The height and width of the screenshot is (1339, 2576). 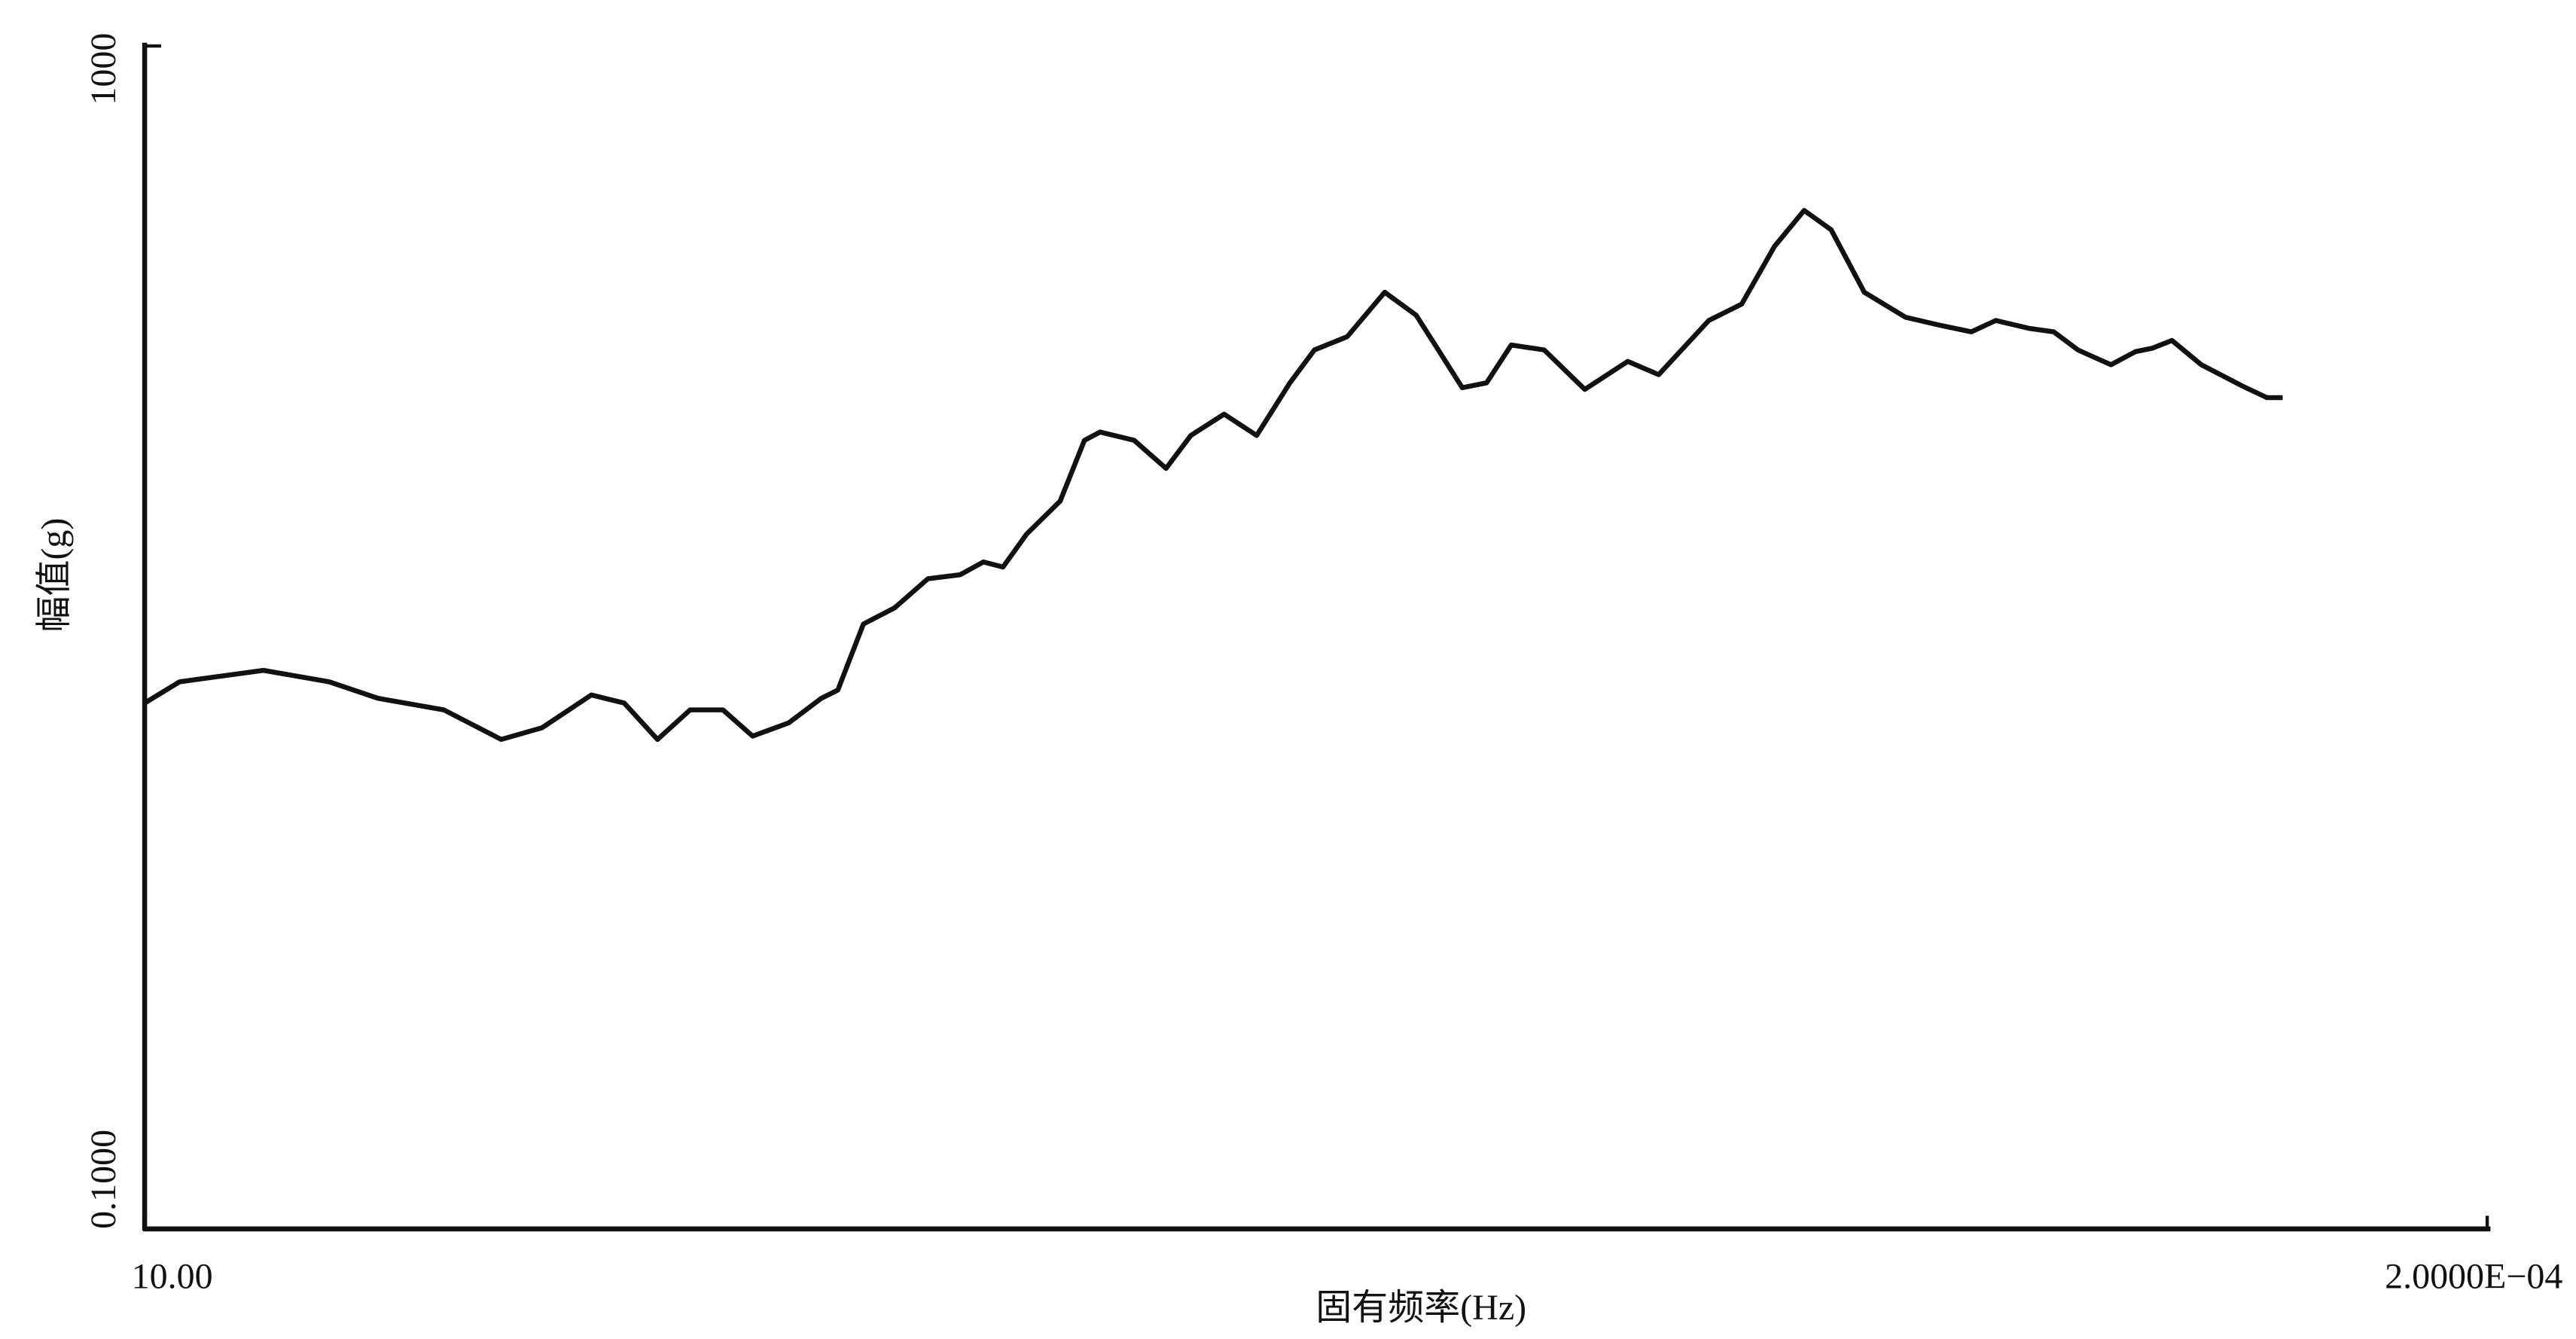 I want to click on x-axis-title: 固有频率(Hz), so click(x=1420, y=1308).